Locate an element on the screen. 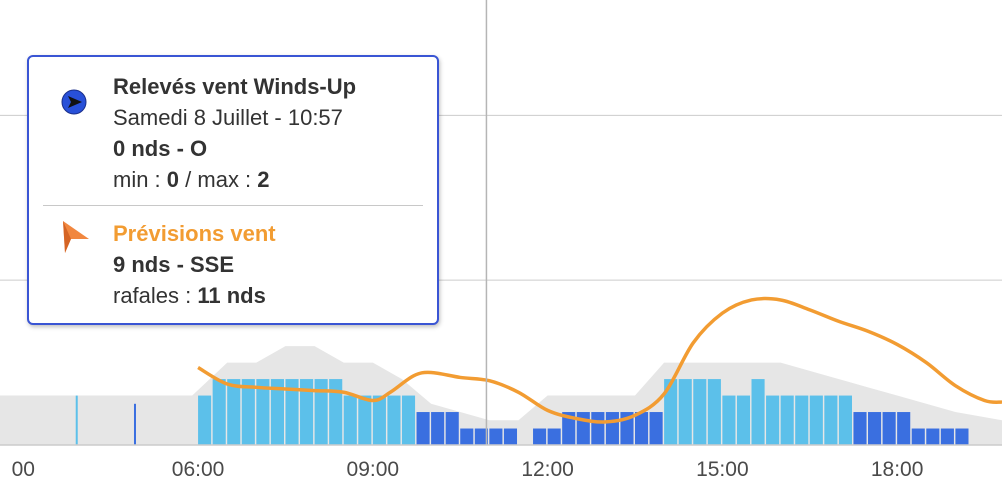  tooltip-divider is located at coordinates (233, 205).